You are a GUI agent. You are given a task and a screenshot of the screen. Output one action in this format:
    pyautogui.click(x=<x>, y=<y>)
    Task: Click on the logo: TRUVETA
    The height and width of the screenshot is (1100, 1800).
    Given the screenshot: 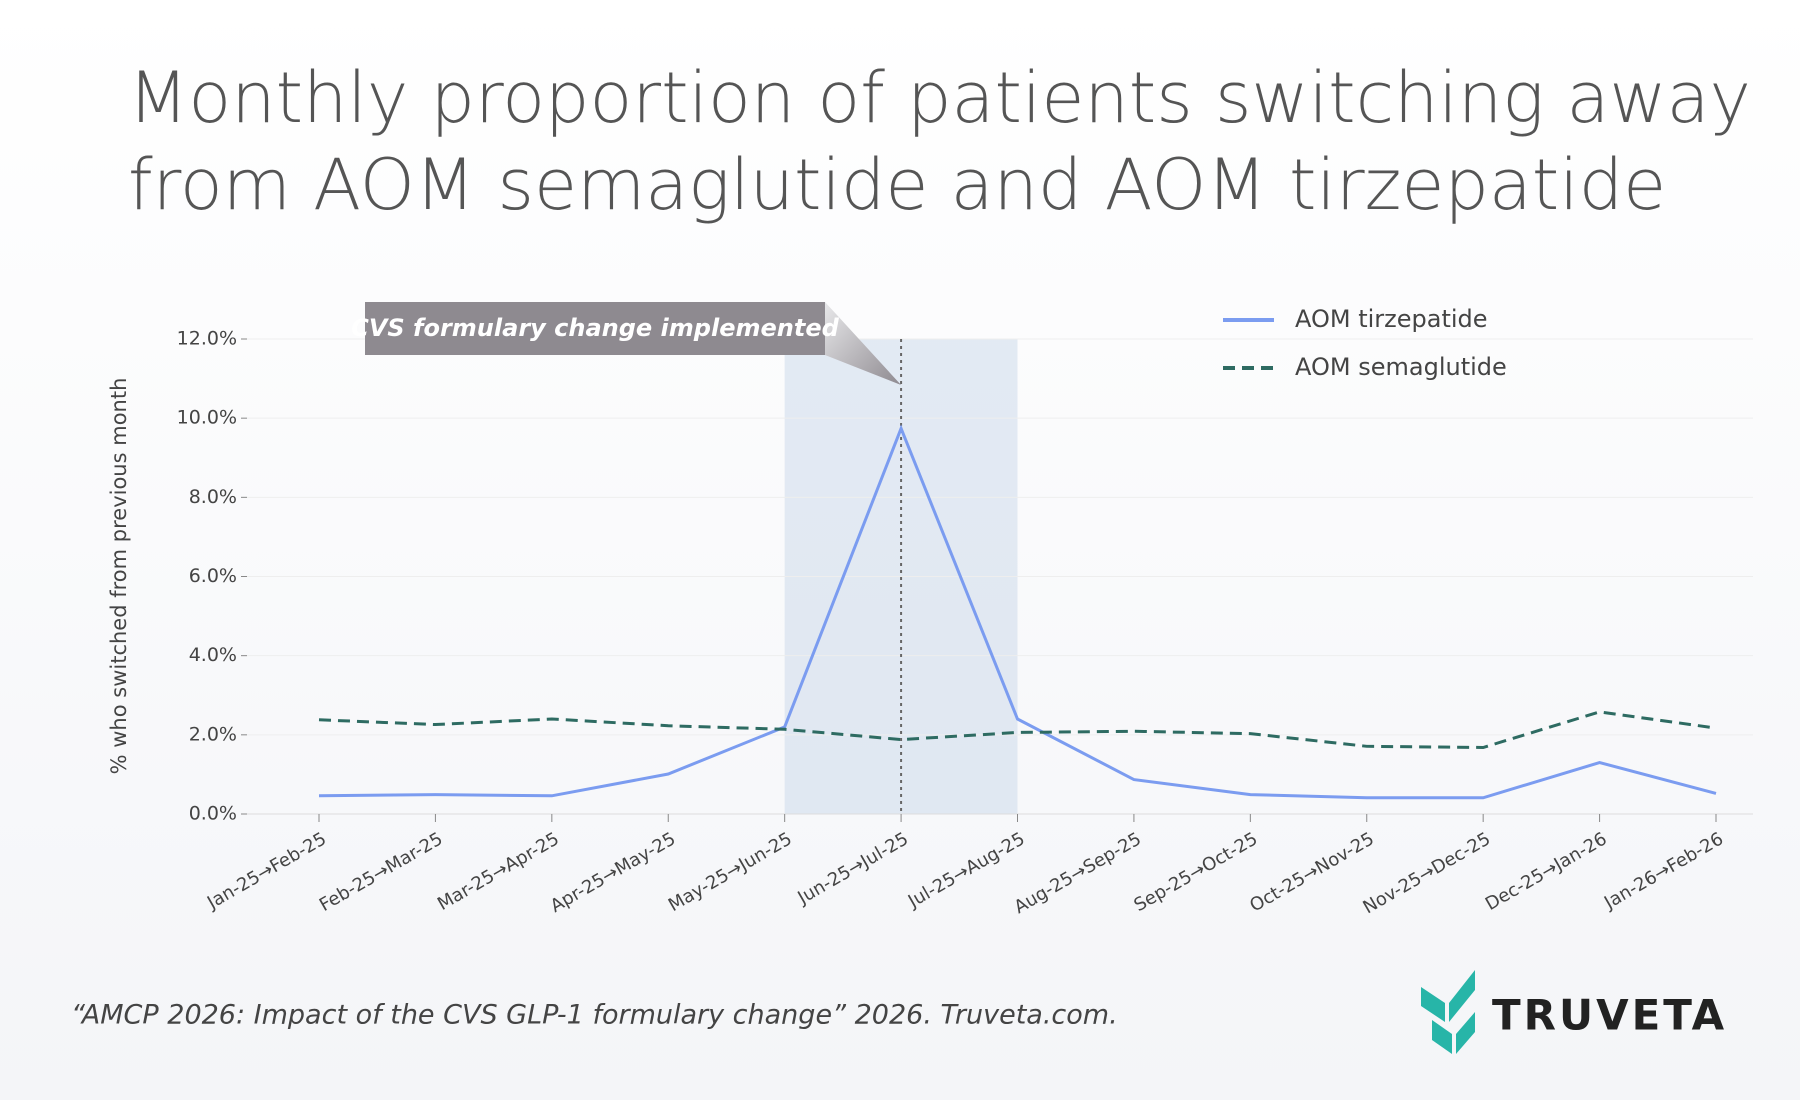 What is the action you would take?
    pyautogui.click(x=1609, y=1015)
    